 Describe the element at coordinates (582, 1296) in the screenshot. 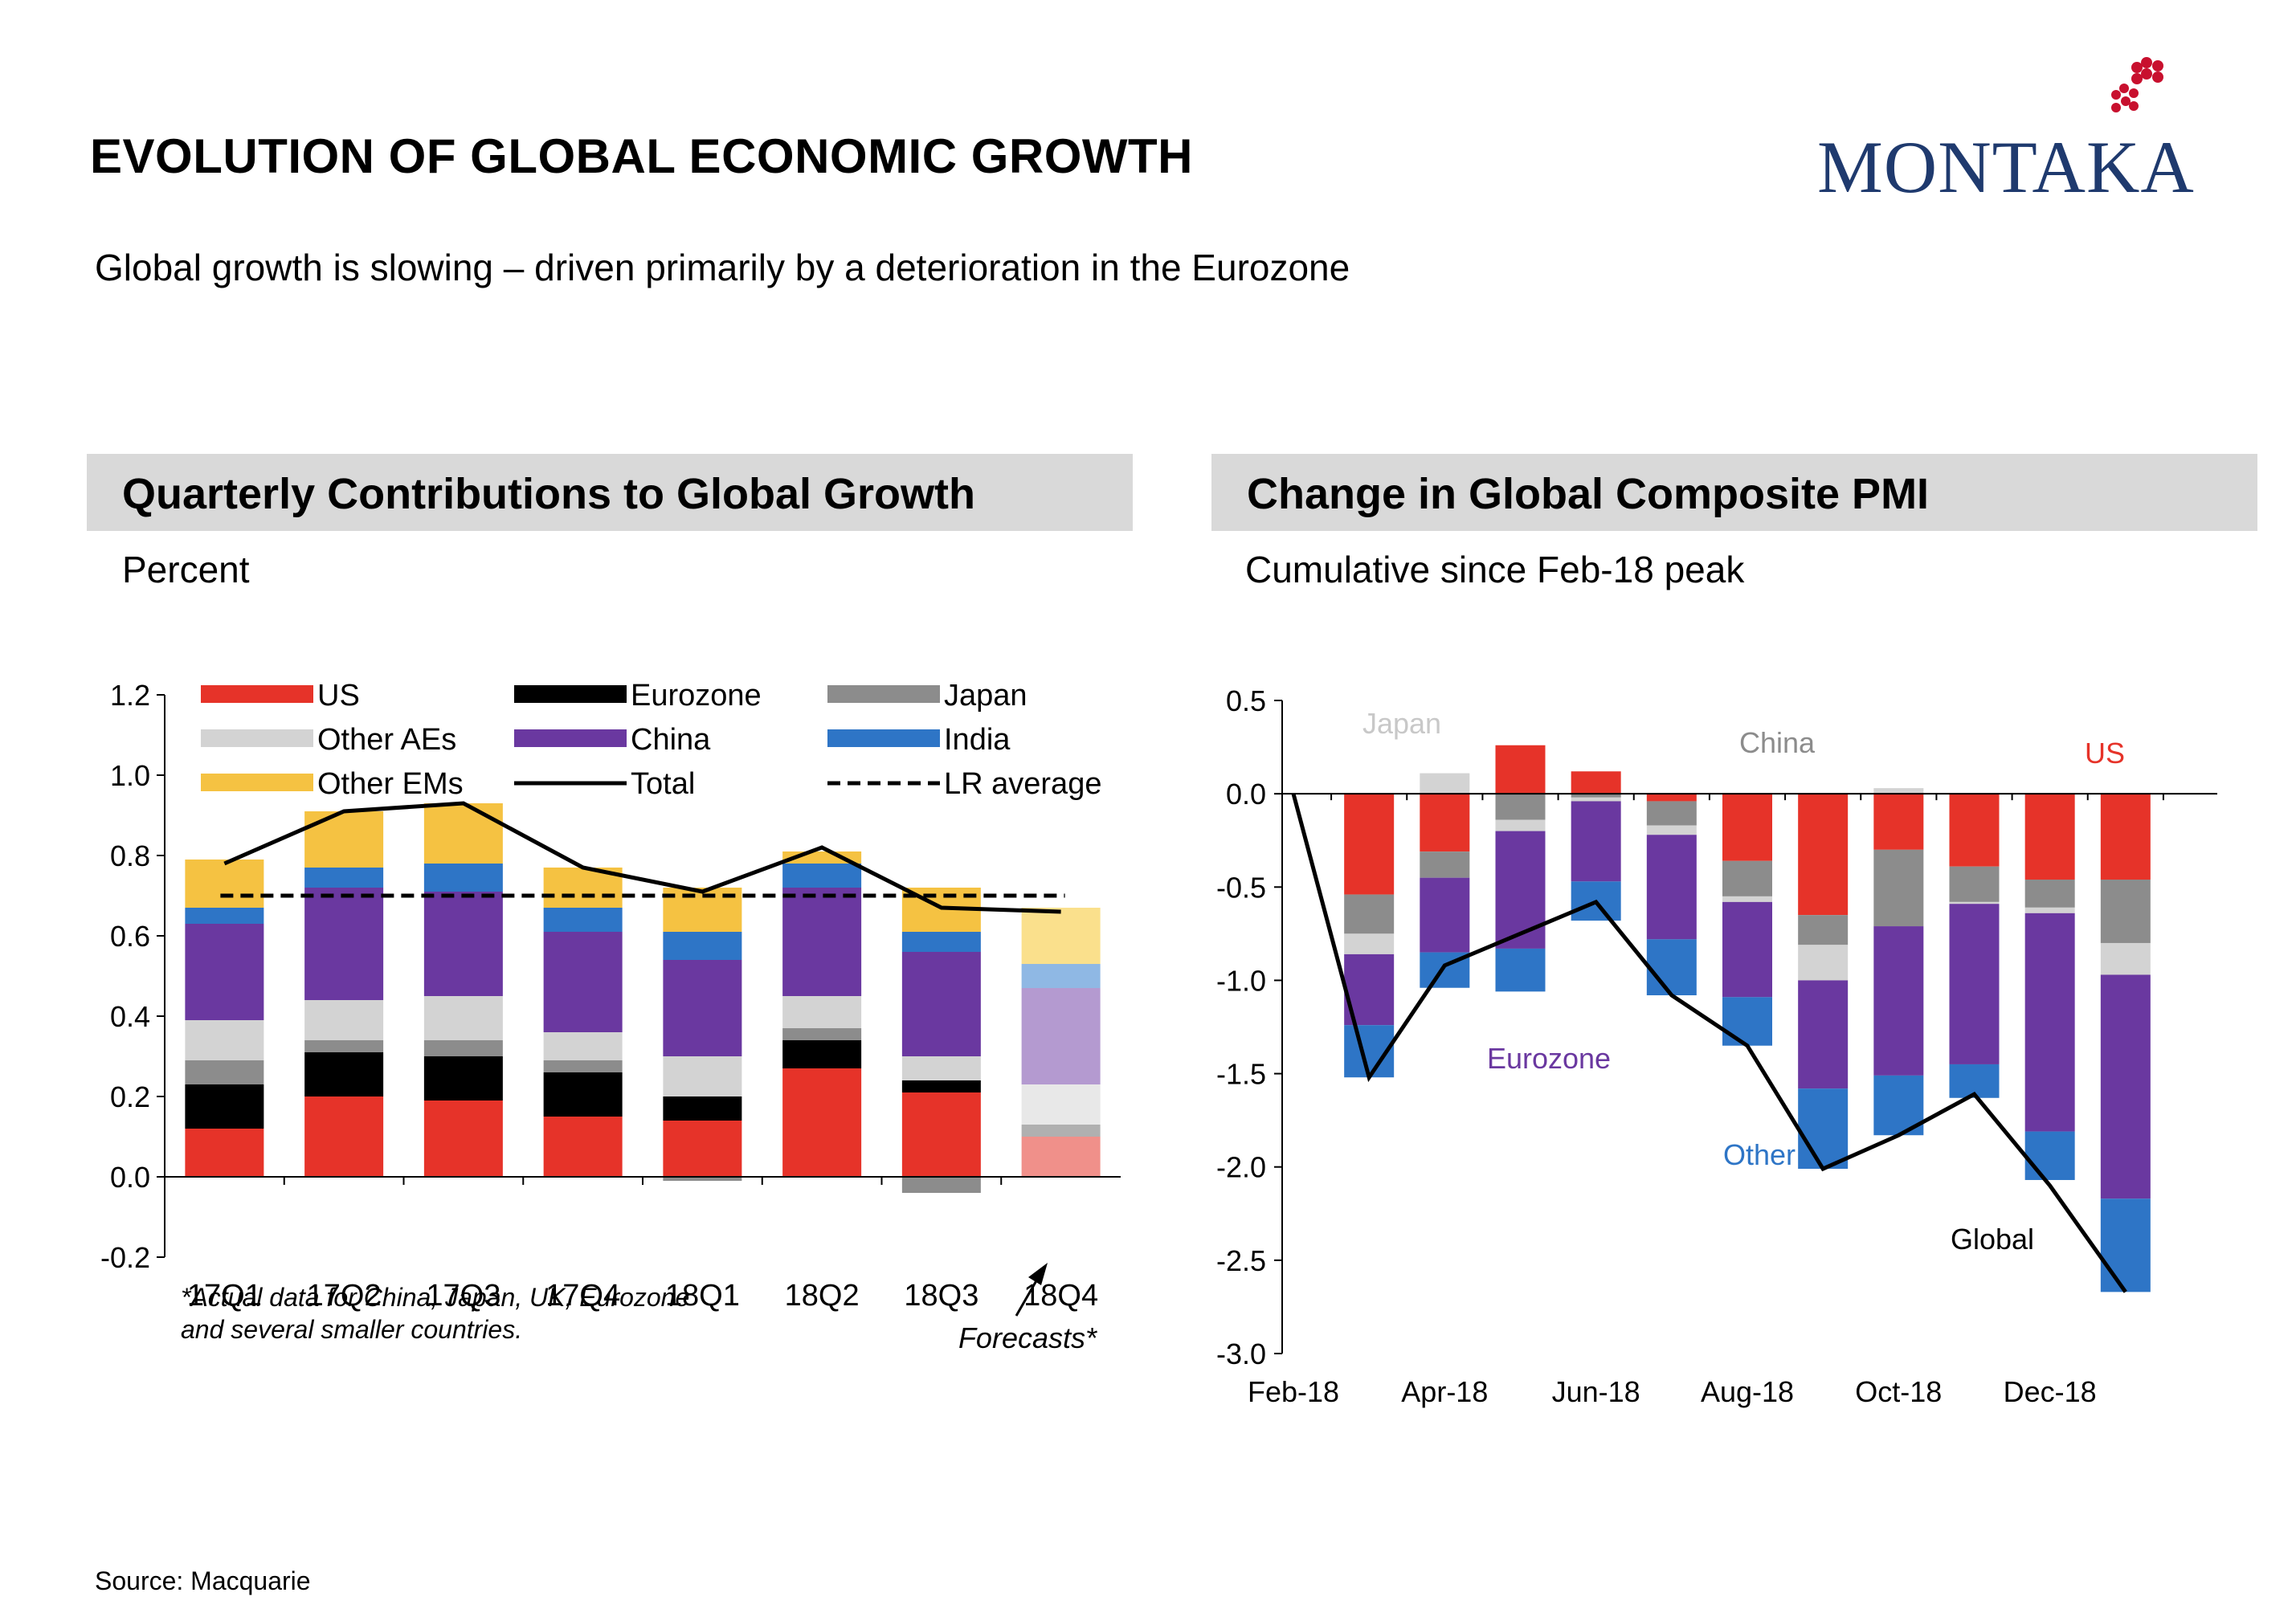

I see `x-tick-label: 17Q4` at that location.